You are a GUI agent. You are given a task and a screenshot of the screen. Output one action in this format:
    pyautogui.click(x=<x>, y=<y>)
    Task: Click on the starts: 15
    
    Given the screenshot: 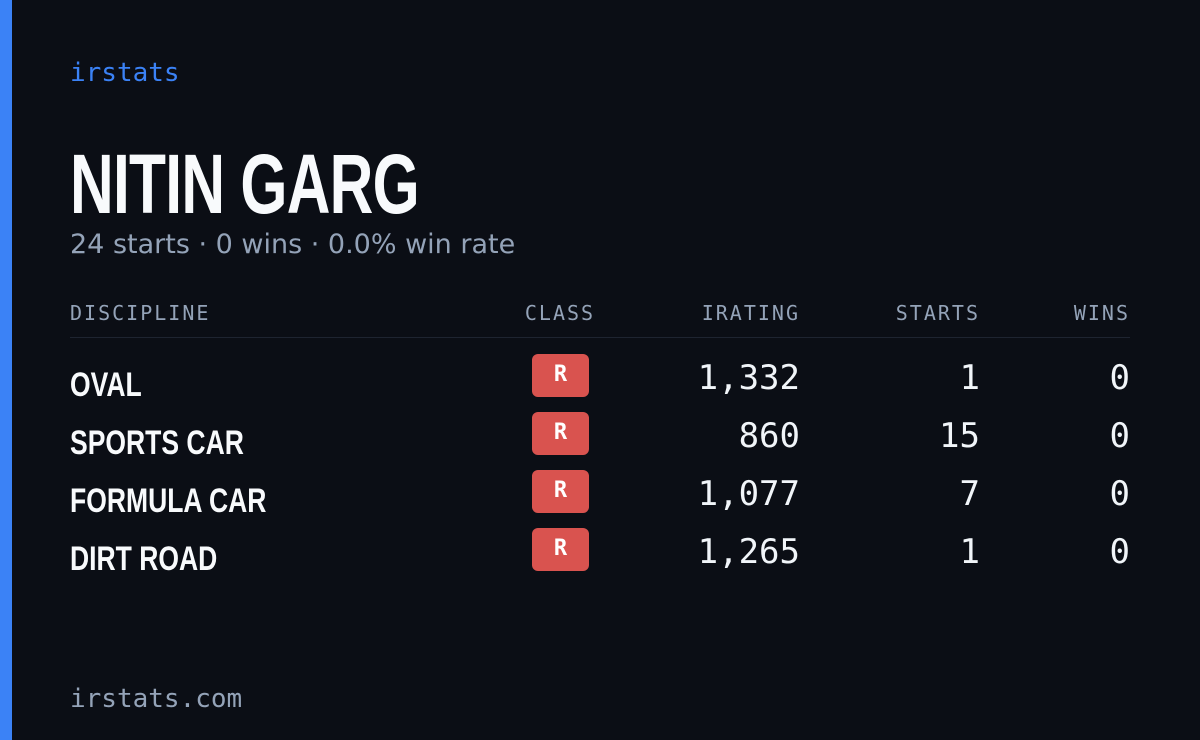 What is the action you would take?
    pyautogui.click(x=959, y=436)
    